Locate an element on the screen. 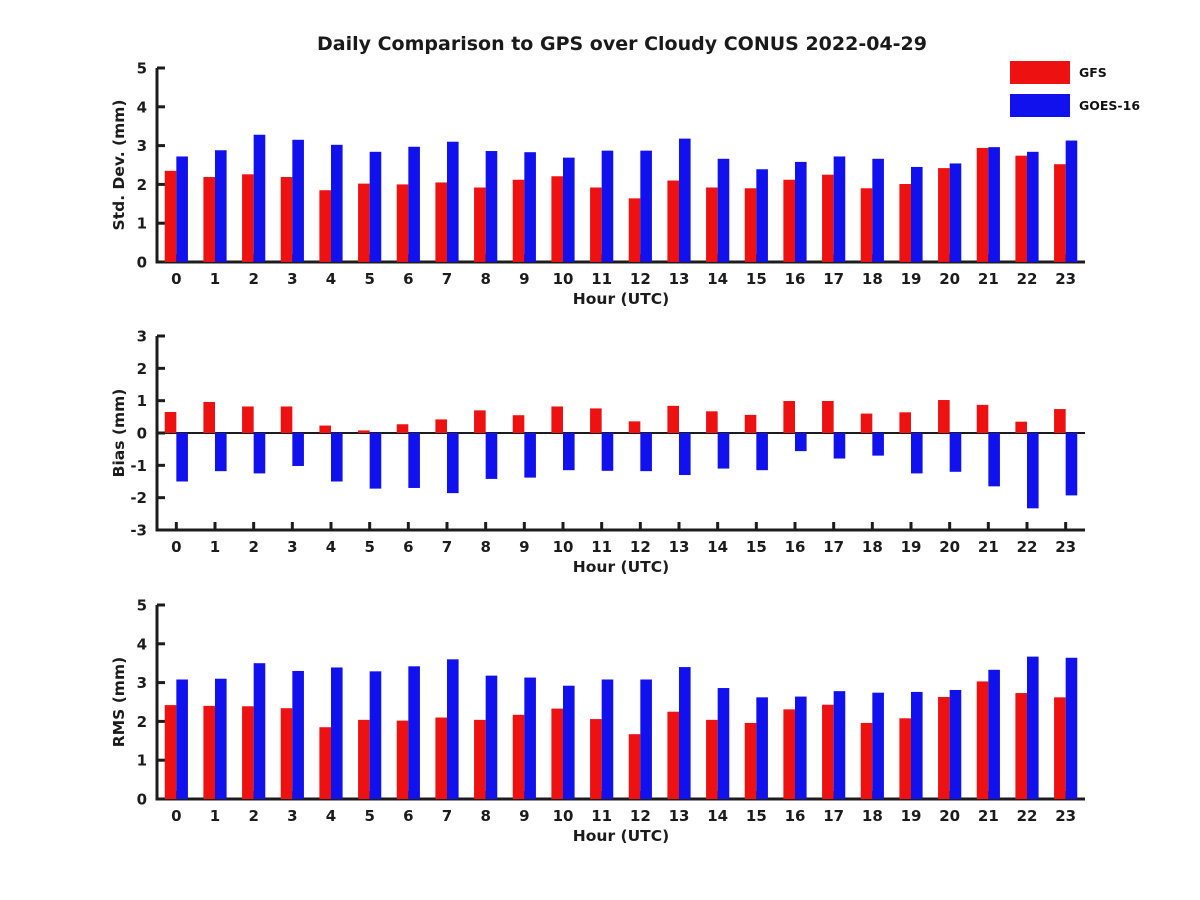  bar-gfs-h18 is located at coordinates (866, 423).